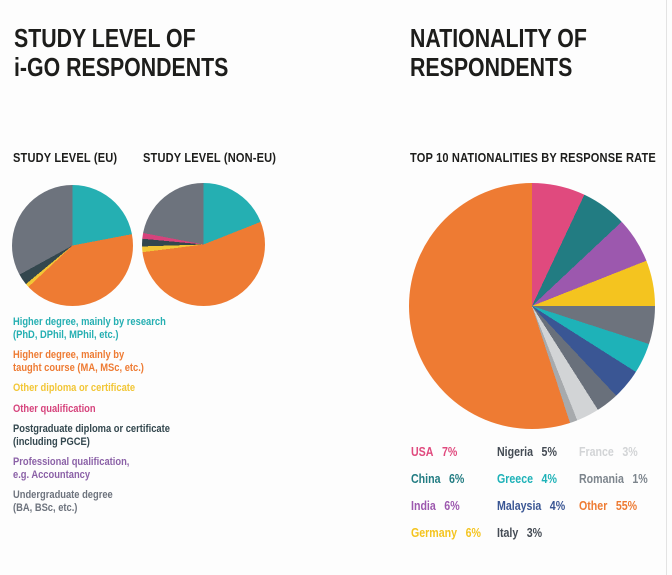 This screenshot has width=672, height=575. I want to click on nationality-legend-label: China, so click(426, 479).